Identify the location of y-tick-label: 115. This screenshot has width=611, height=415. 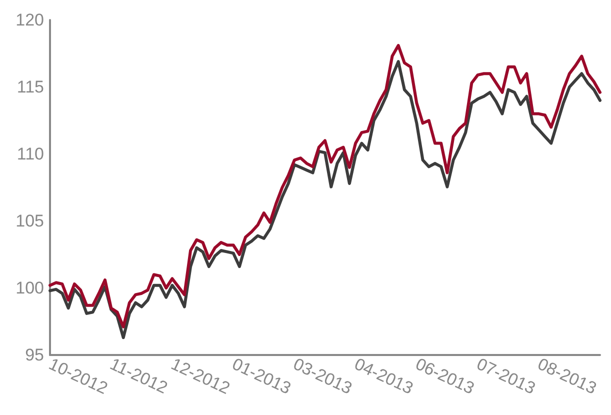
(30, 87).